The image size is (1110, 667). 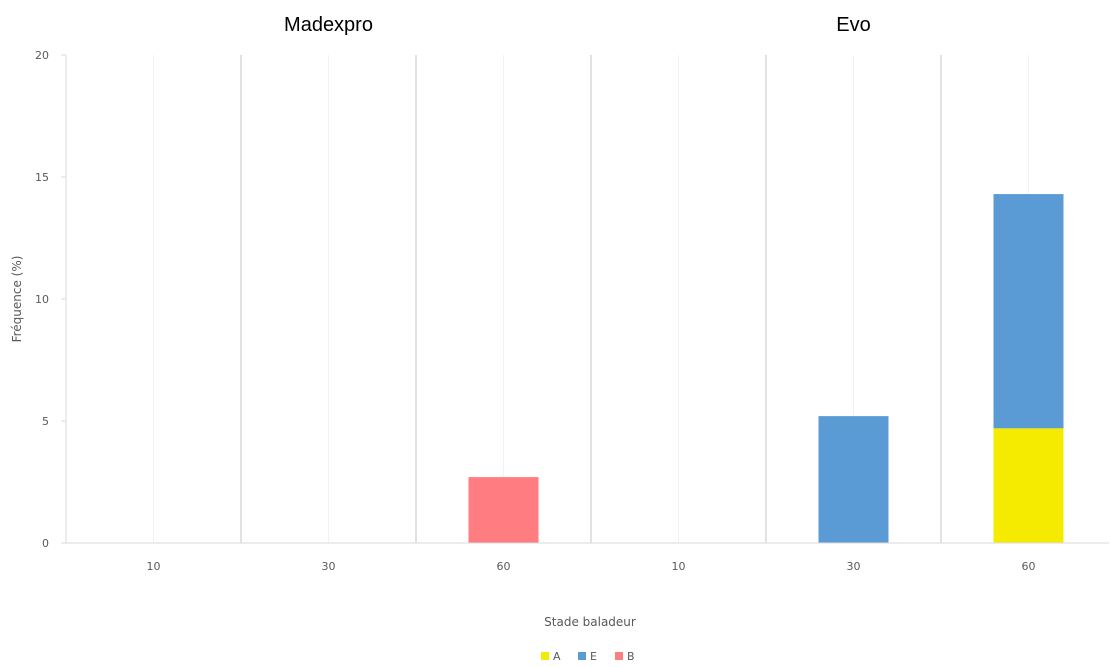 What do you see at coordinates (45, 543) in the screenshot?
I see `y-tick-label: 0` at bounding box center [45, 543].